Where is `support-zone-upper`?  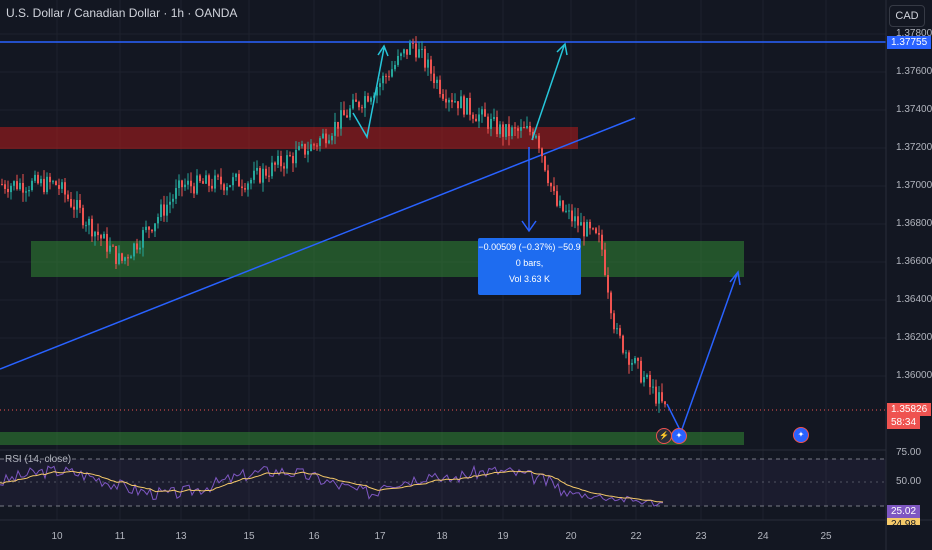 support-zone-upper is located at coordinates (387, 259).